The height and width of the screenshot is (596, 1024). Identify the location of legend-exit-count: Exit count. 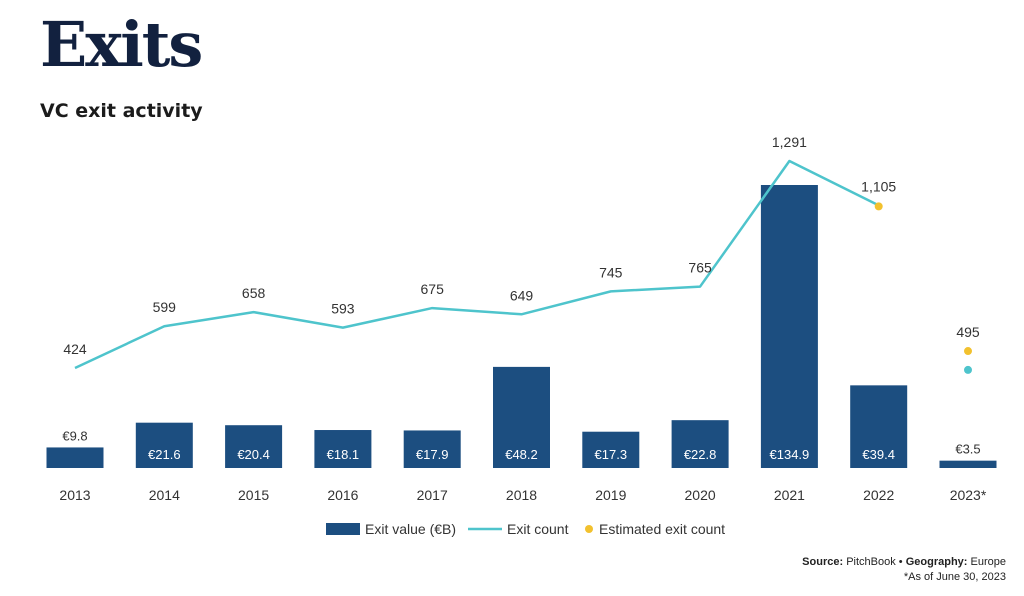
(538, 529).